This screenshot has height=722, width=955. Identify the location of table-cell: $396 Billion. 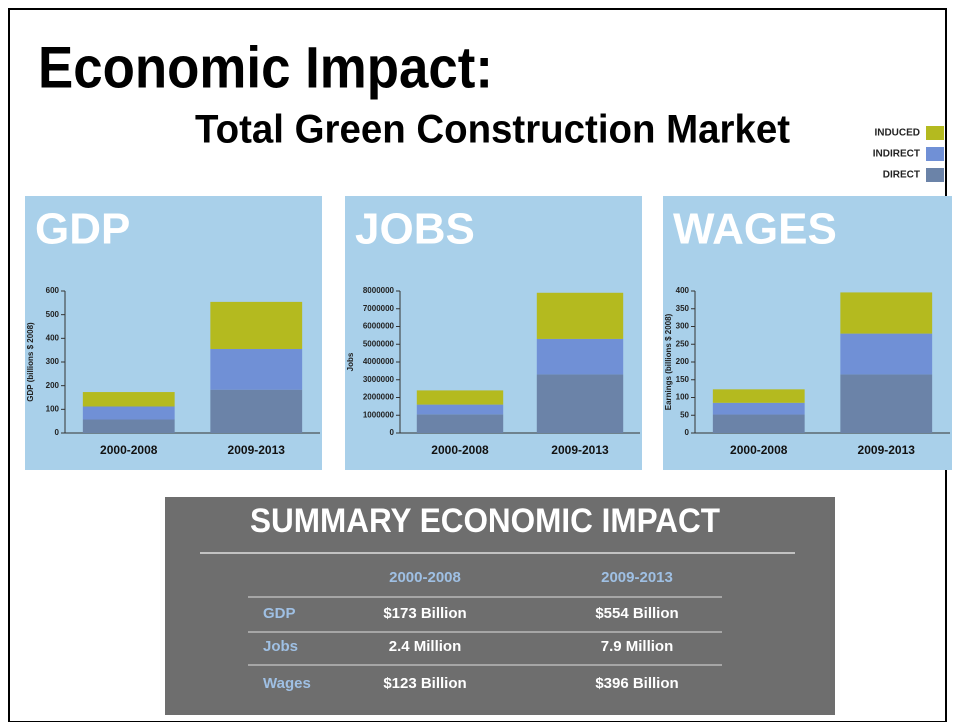
(636, 683).